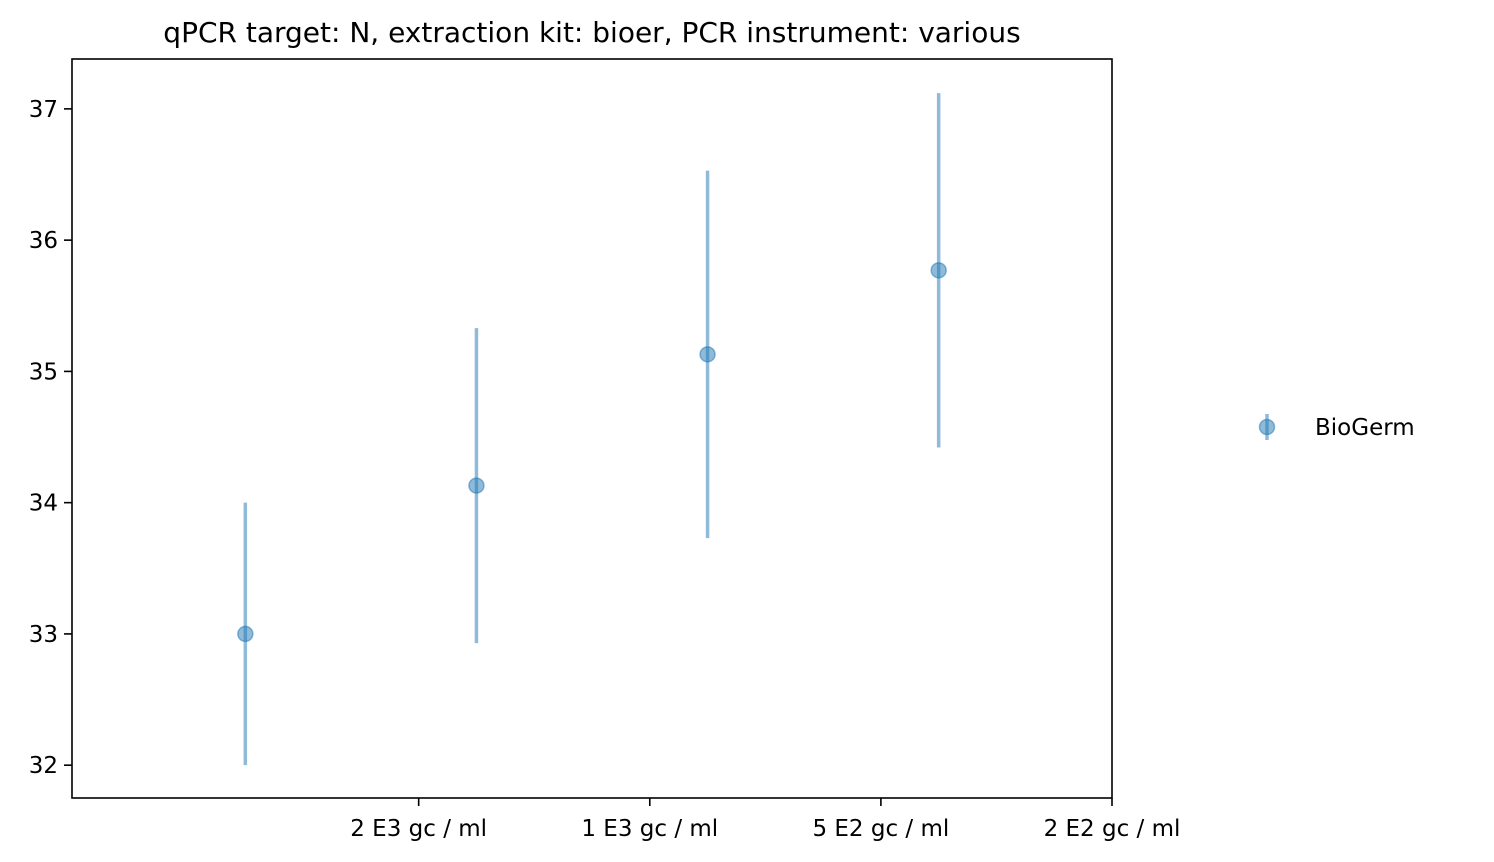 The height and width of the screenshot is (862, 1494). Describe the element at coordinates (880, 829) in the screenshot. I see `x-tick-label: 5 E2 gc / ml` at that location.